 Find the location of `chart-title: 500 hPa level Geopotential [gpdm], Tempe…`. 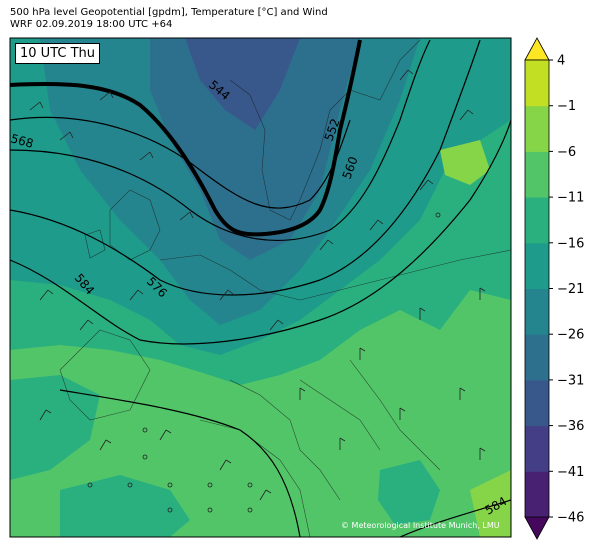

chart-title: 500 hPa level Geopotential [gpdm], Tempe… is located at coordinates (169, 12).